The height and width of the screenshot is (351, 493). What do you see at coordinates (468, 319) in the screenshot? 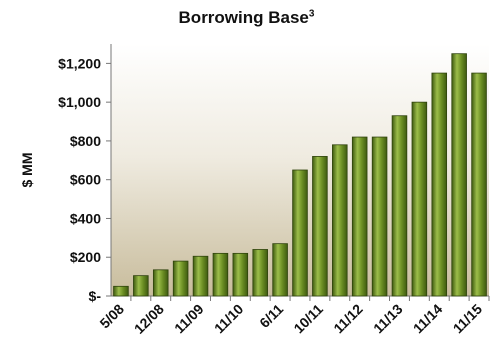
I see `x-tick-label: 11/15` at bounding box center [468, 319].